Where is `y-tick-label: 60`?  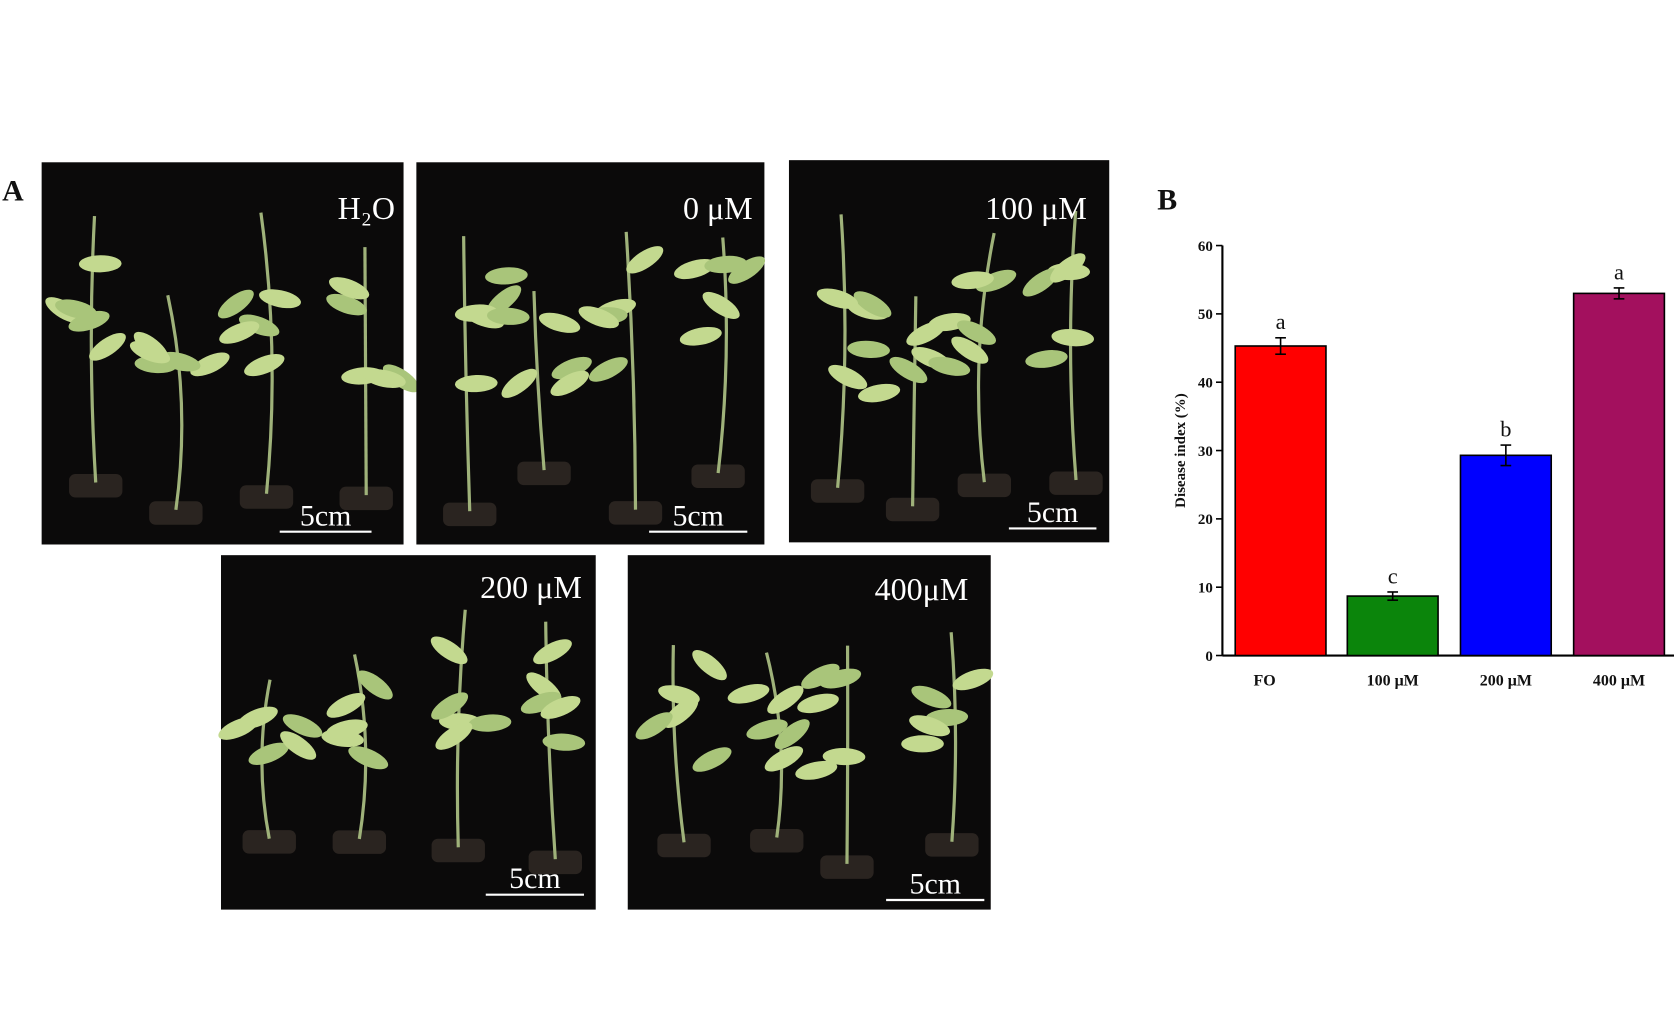
y-tick-label: 60 is located at coordinates (1205, 247).